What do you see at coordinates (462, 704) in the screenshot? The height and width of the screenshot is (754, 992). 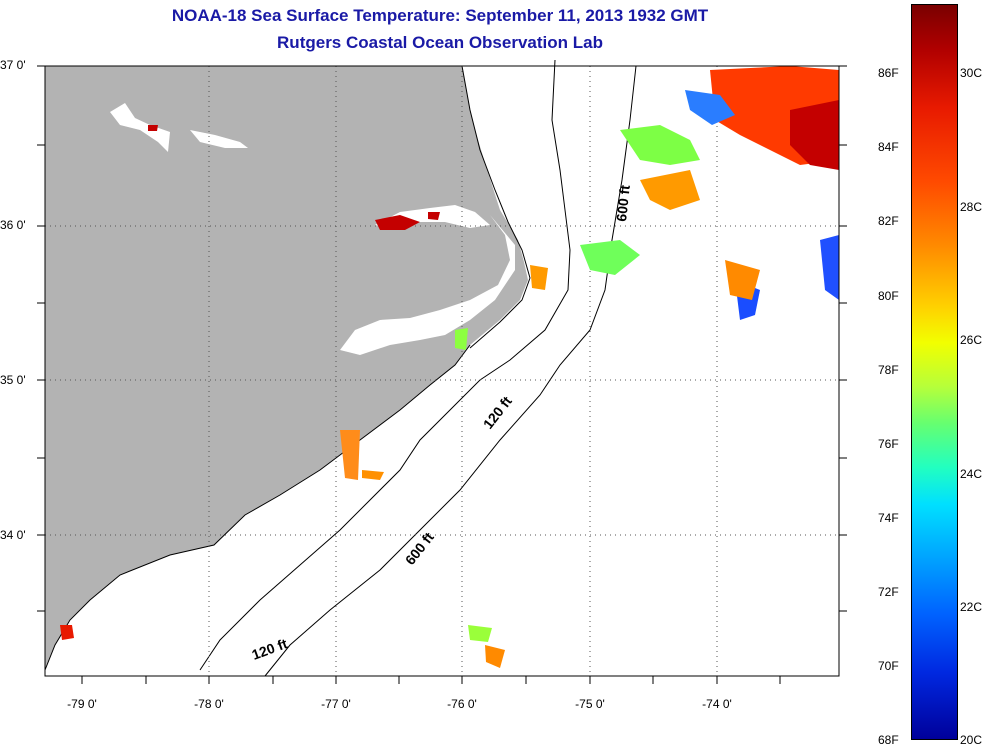 I see `lon-label-76: -76 0'` at bounding box center [462, 704].